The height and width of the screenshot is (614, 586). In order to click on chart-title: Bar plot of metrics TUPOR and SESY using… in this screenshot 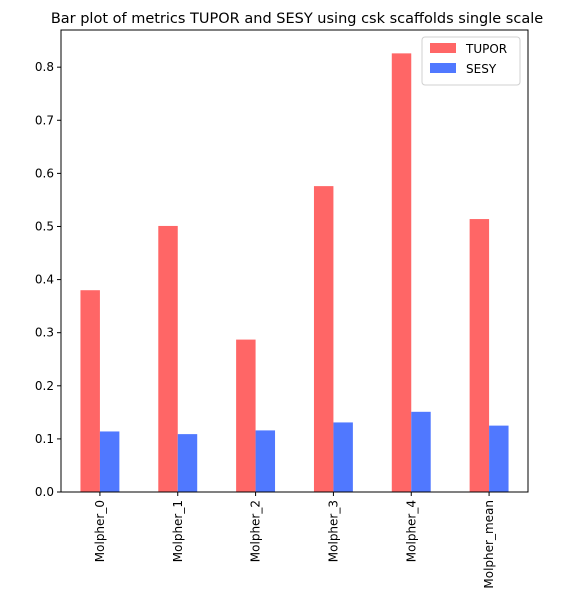, I will do `click(297, 19)`.